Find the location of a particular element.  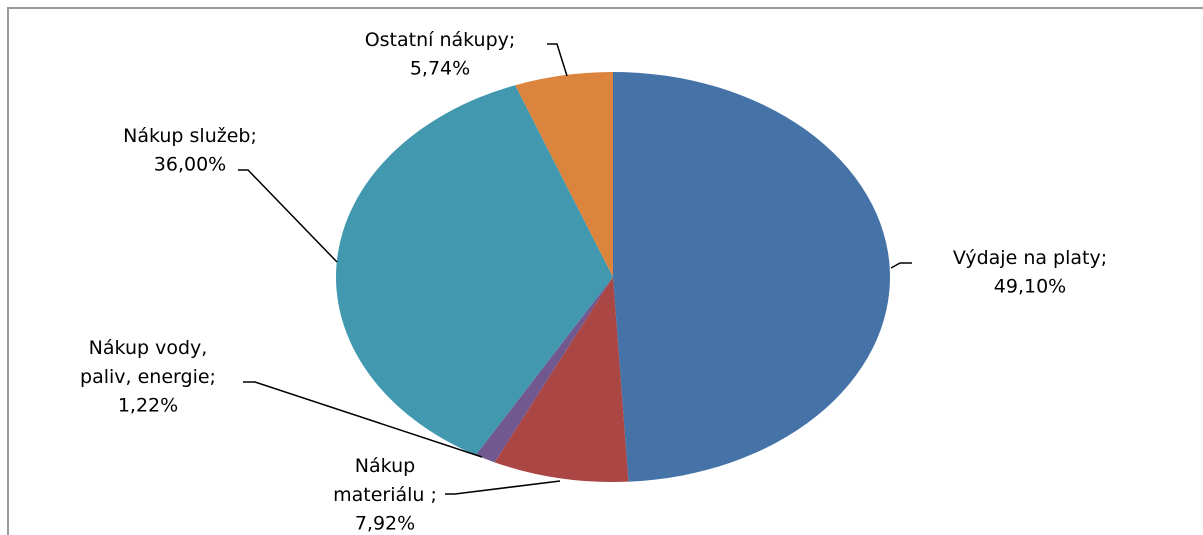

category-label: Nákup materiálu ; is located at coordinates (385, 480).